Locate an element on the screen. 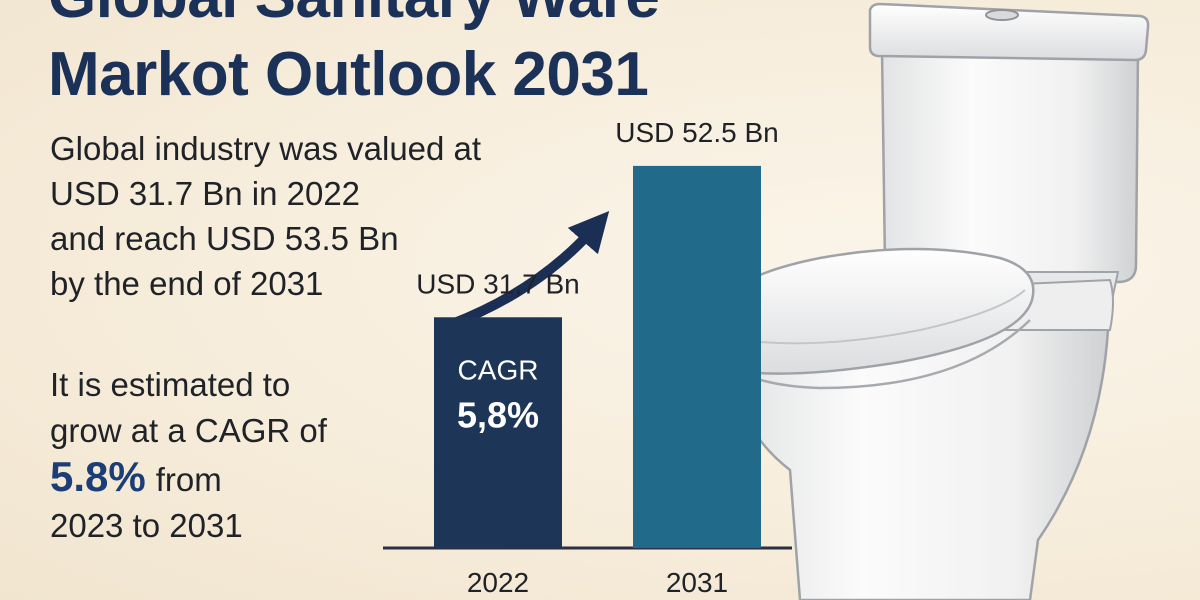 Image resolution: width=1200 pixels, height=600 pixels. bar-2022 is located at coordinates (498, 432).